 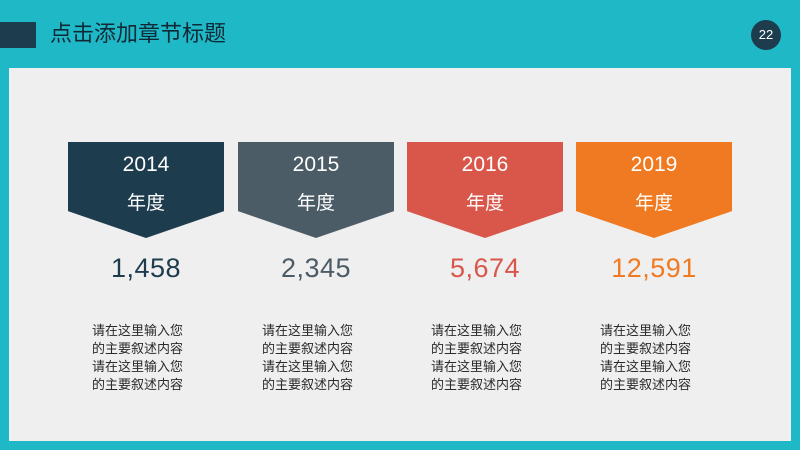 What do you see at coordinates (654, 190) in the screenshot?
I see `year-banner: 2019 年度` at bounding box center [654, 190].